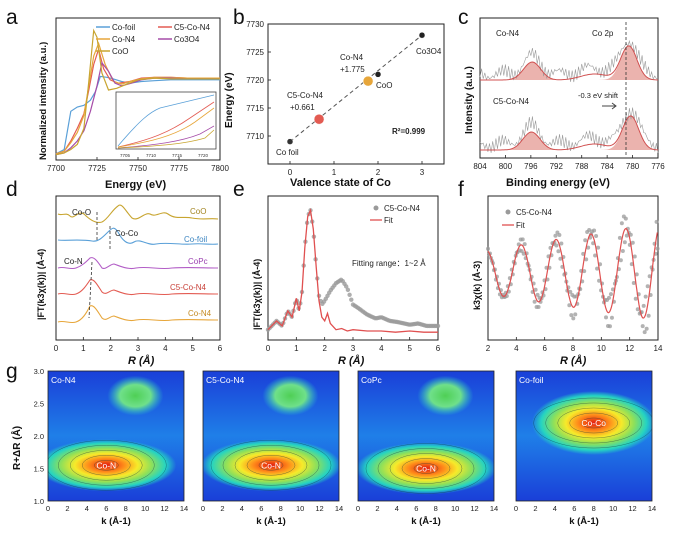 This screenshot has height=539, width=684. Describe the element at coordinates (12, 371) in the screenshot. I see `panel-letter-g: g` at that location.